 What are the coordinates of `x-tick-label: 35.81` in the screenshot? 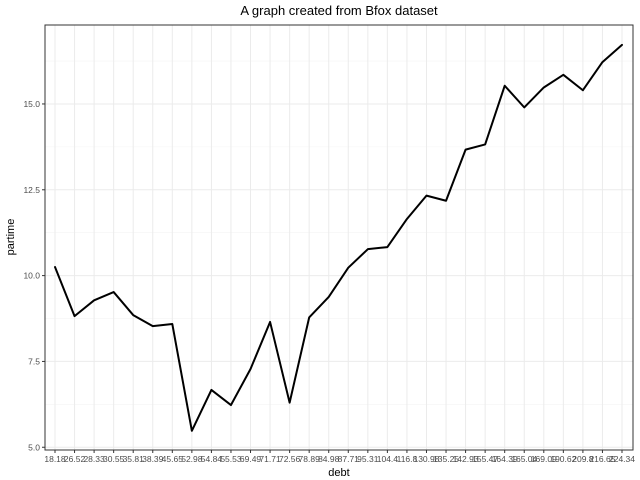 It's located at (134, 459).